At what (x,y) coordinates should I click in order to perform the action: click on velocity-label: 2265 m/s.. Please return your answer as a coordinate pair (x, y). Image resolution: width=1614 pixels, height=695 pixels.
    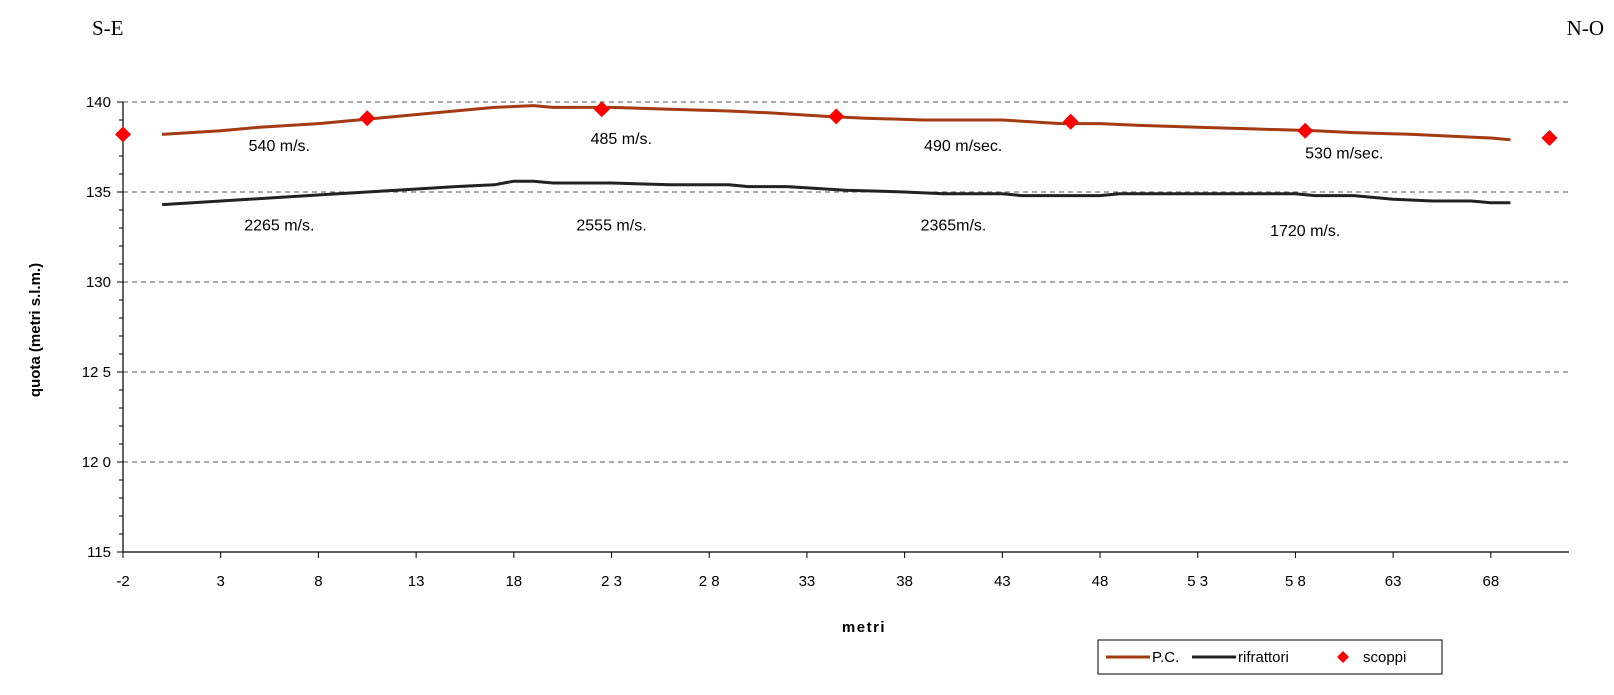
    Looking at the image, I should click on (279, 225).